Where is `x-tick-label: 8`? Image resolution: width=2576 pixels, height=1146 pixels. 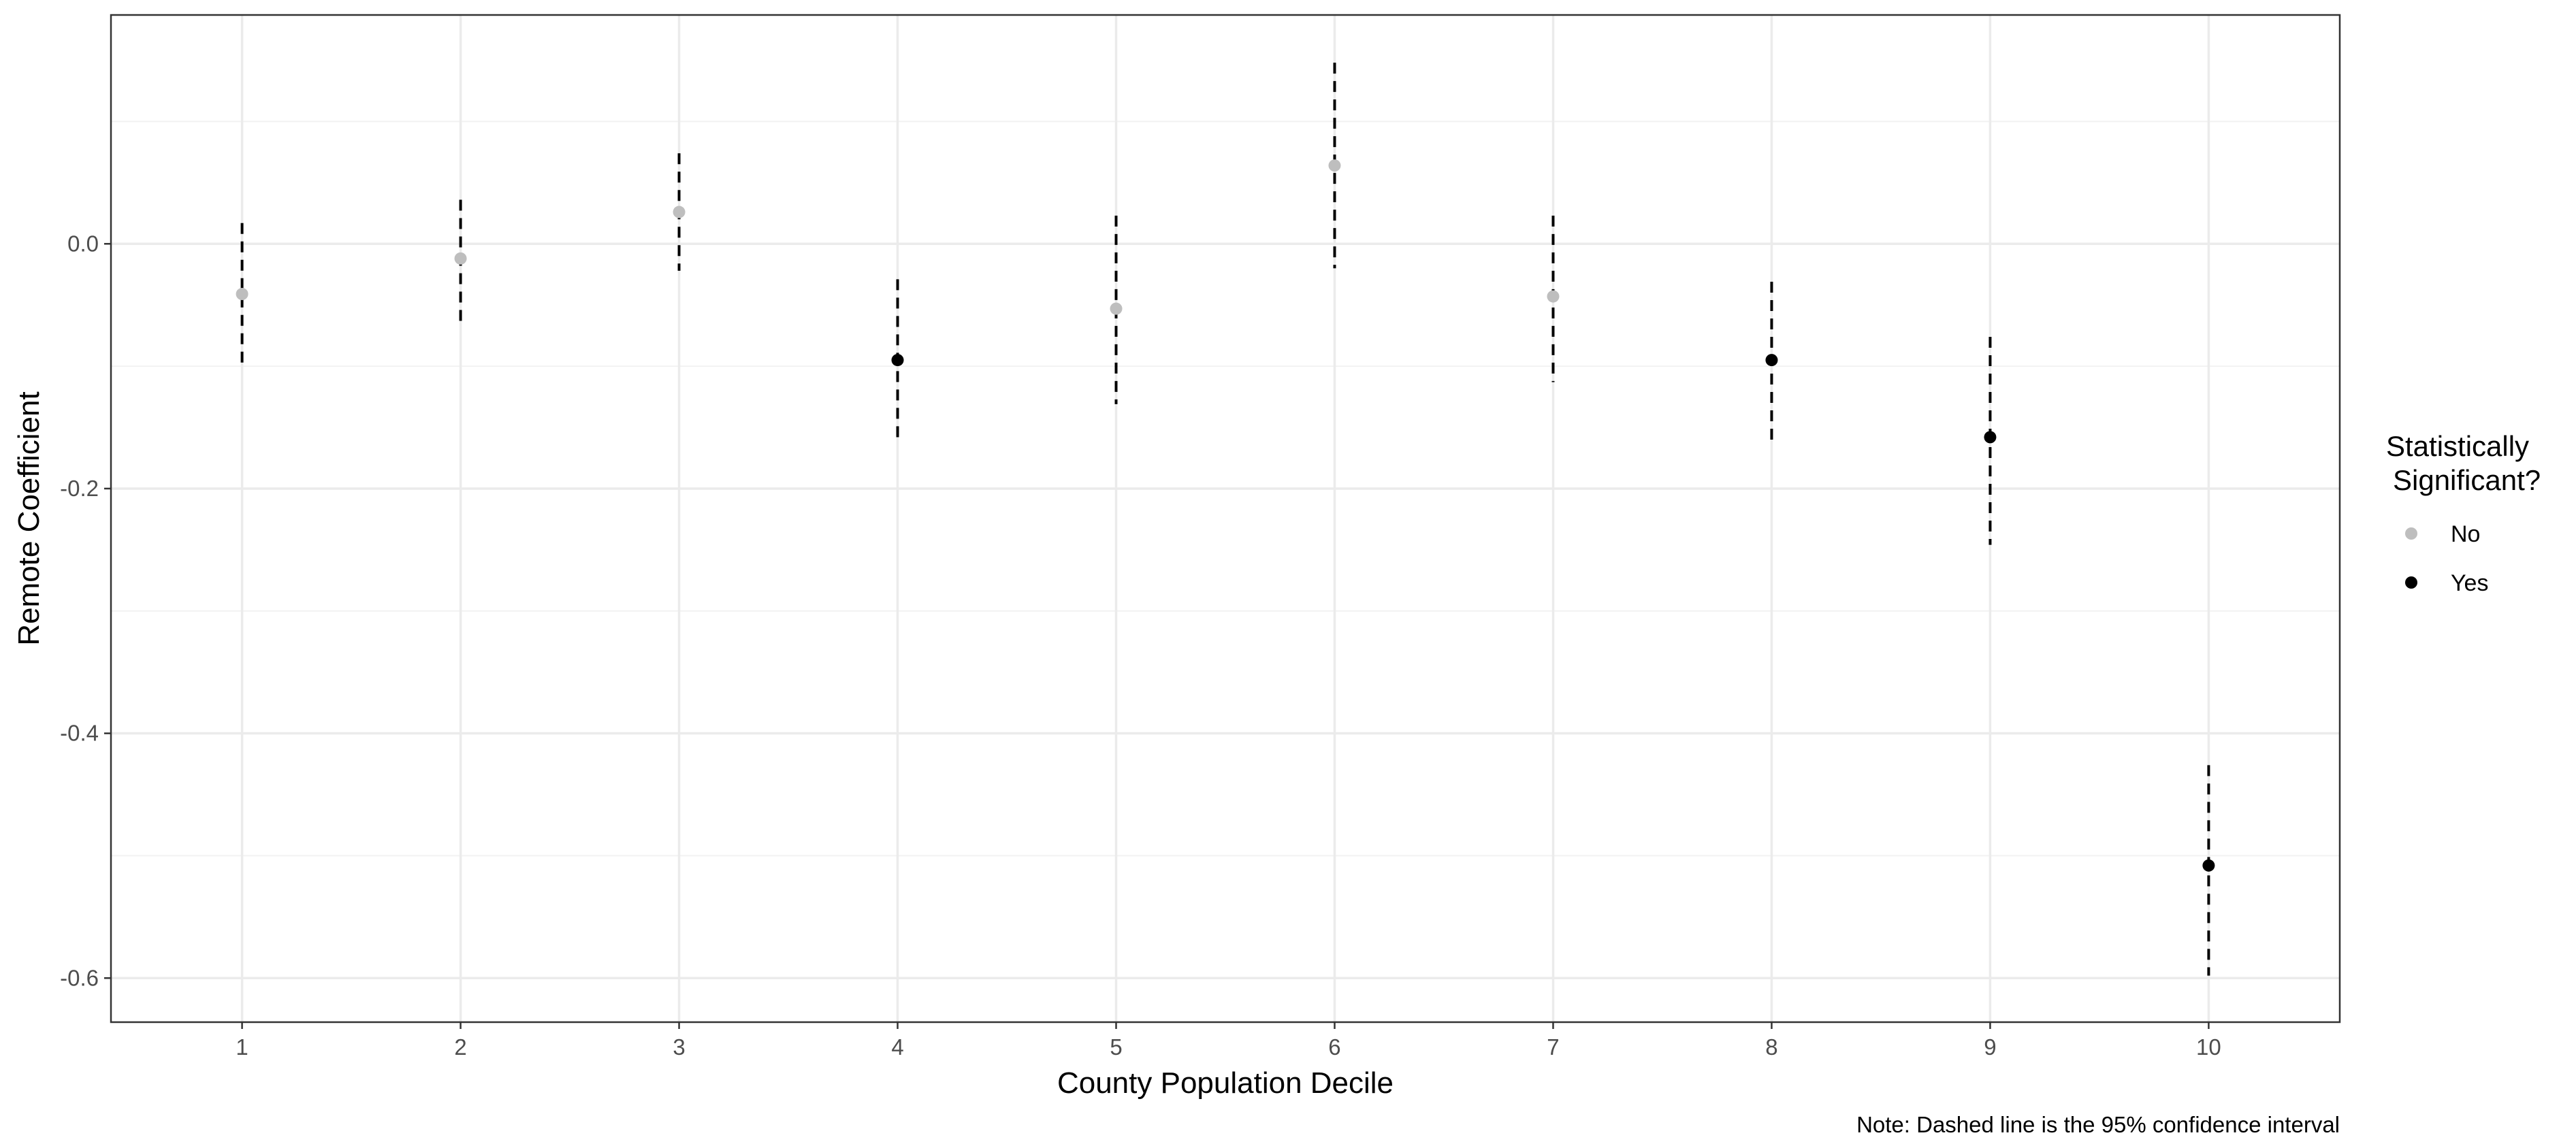
x-tick-label: 8 is located at coordinates (1771, 1047).